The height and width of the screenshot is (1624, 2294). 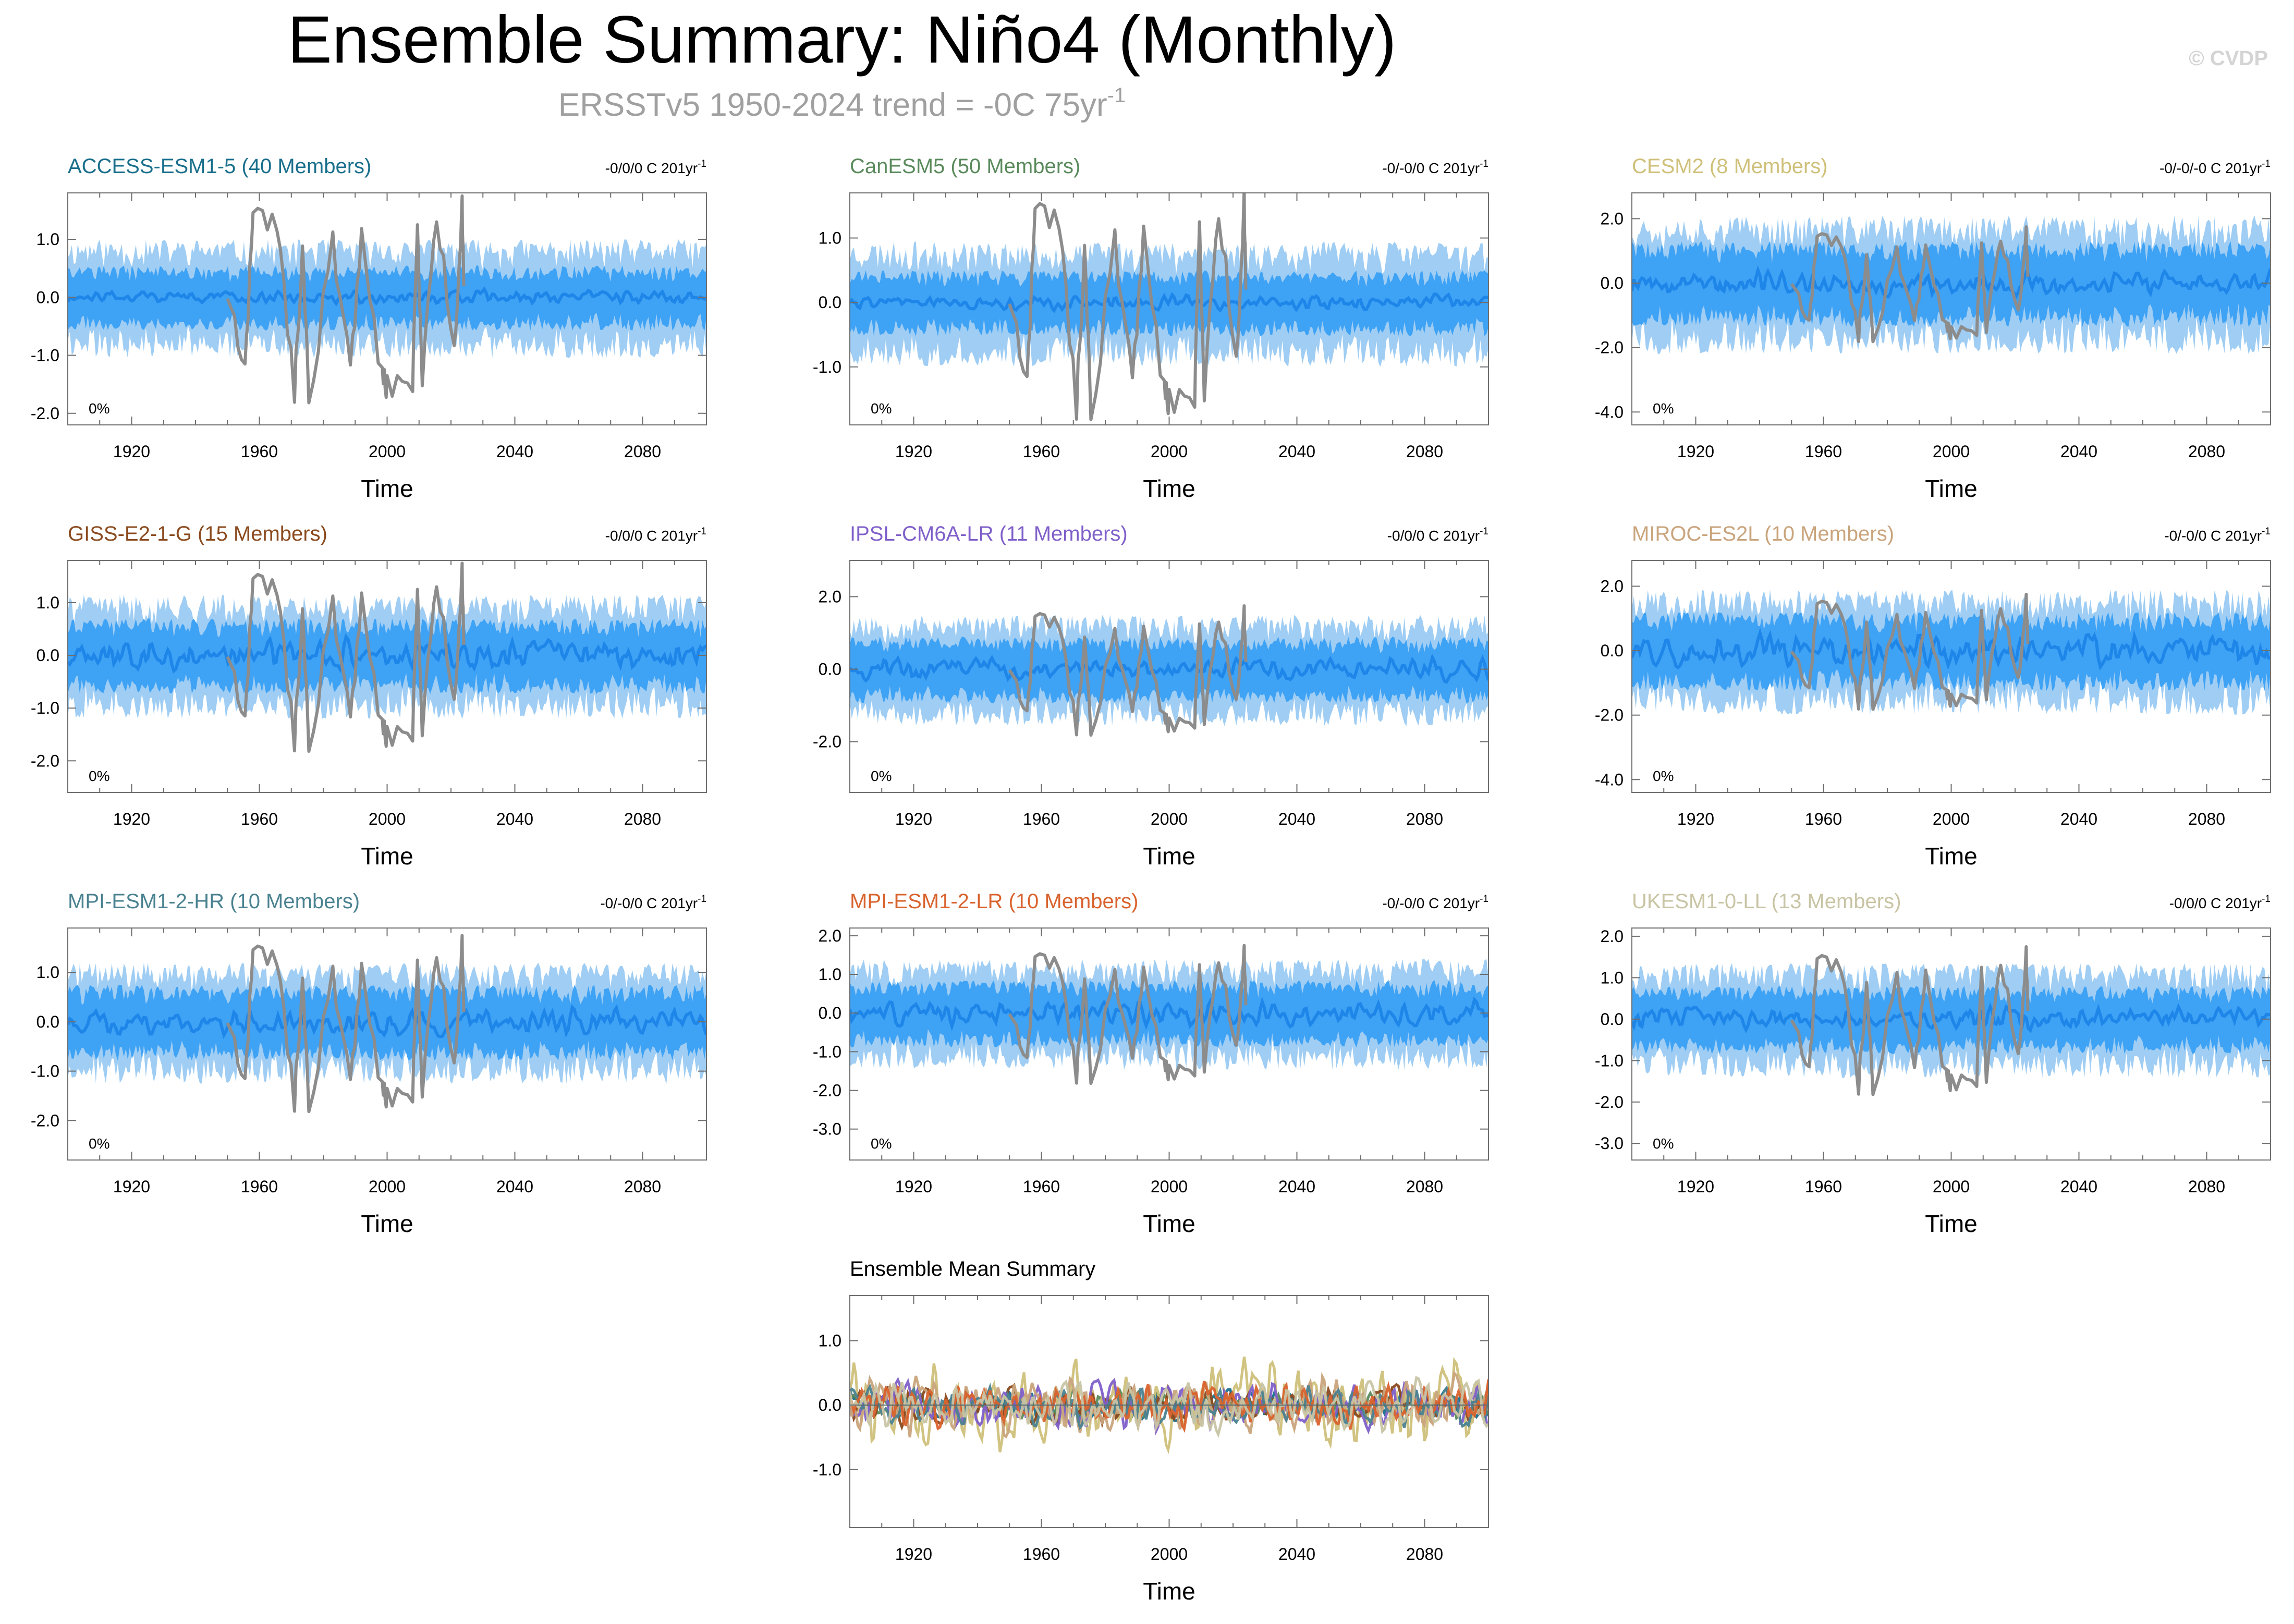 What do you see at coordinates (832, 105) in the screenshot?
I see `figure-subtitle-text: ERSSTv5 1950-2024 trend = -0C 75yr` at bounding box center [832, 105].